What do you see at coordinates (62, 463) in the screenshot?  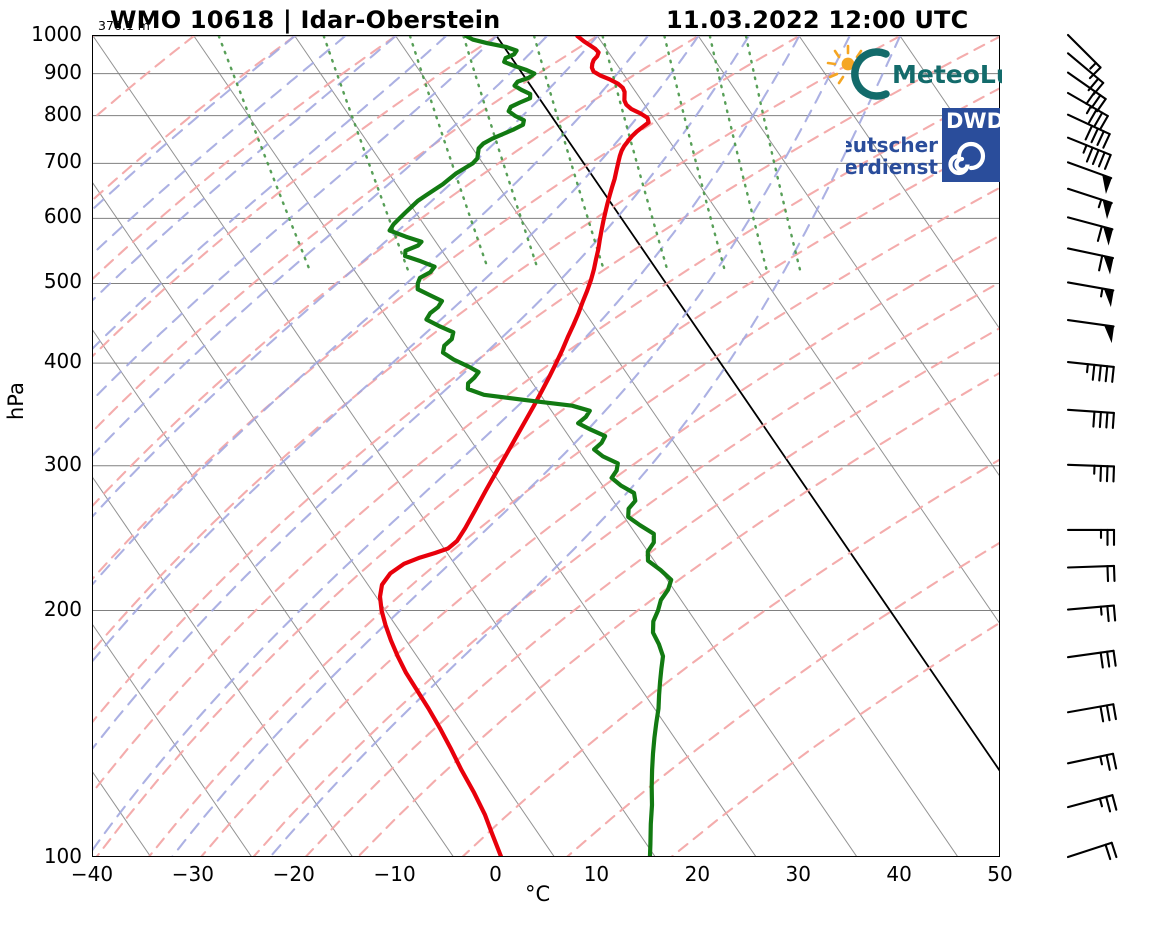 I see `y-tick-label: 300` at bounding box center [62, 463].